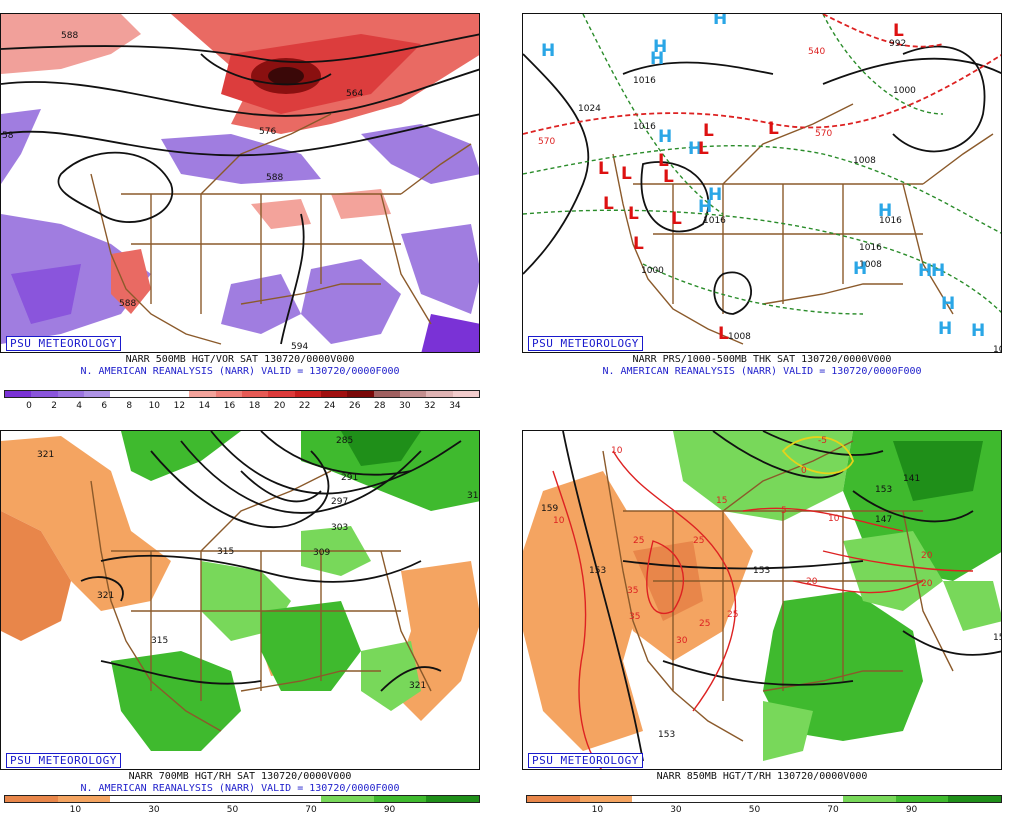  What do you see at coordinates (299, 347) in the screenshot?
I see `contour-label: 594` at bounding box center [299, 347].